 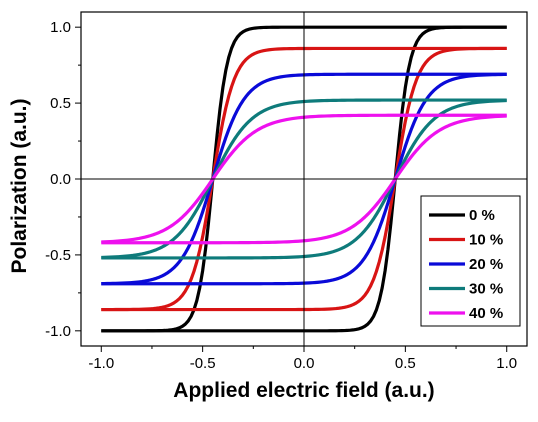 What do you see at coordinates (303, 390) in the screenshot?
I see `x-axis-title: Applied electric field (a.u.)` at bounding box center [303, 390].